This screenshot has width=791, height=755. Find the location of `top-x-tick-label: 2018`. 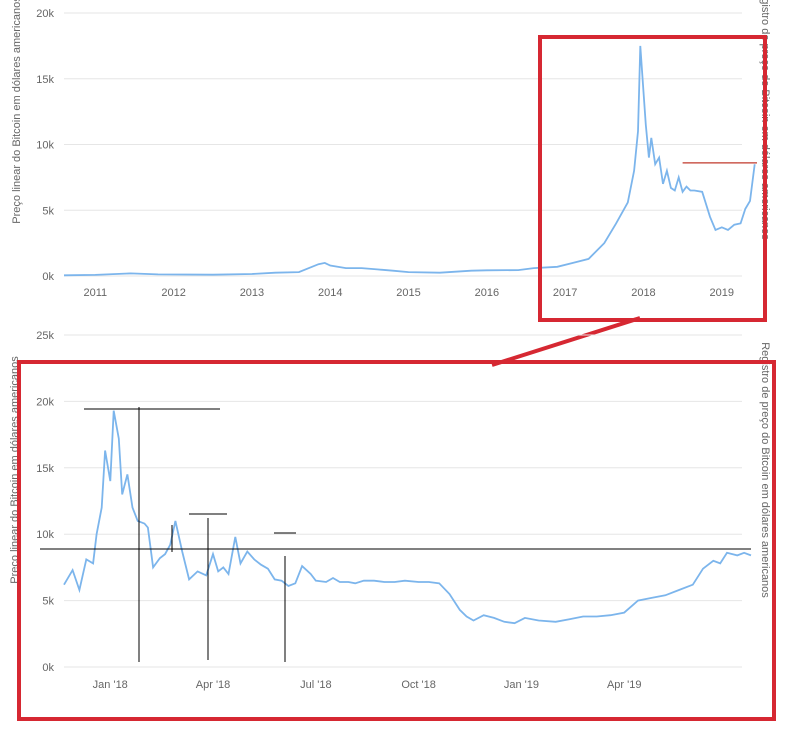

top-x-tick-label: 2018 is located at coordinates (643, 293).